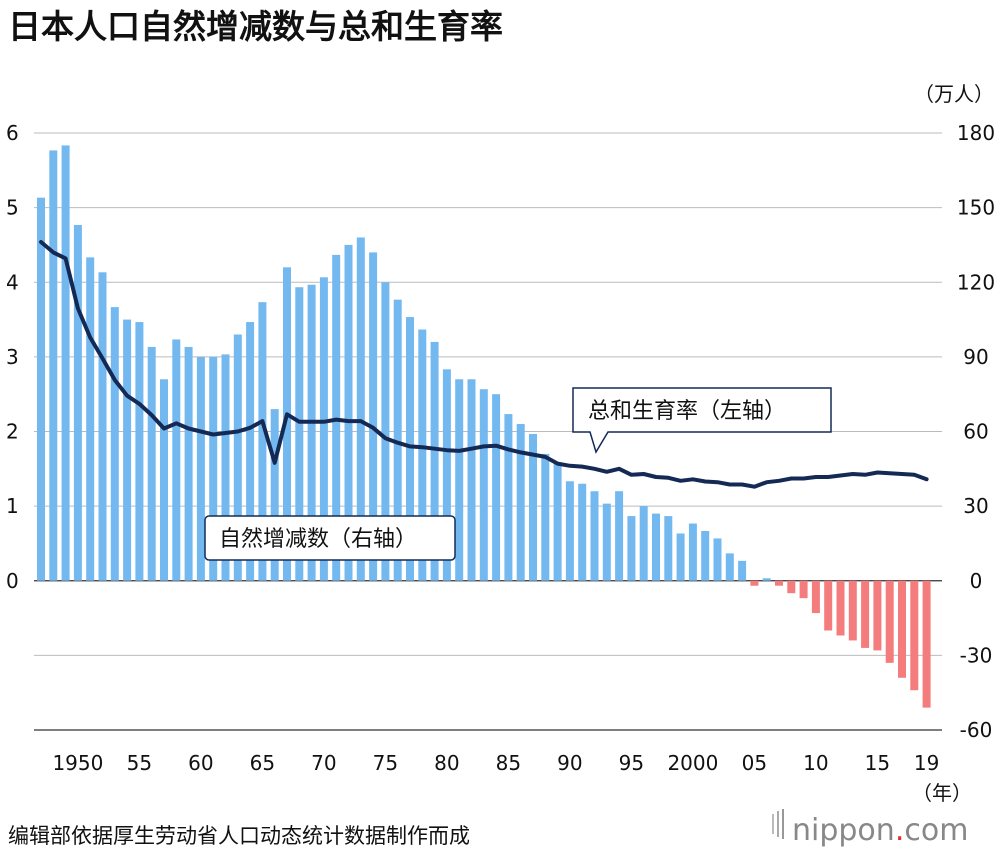 The width and height of the screenshot is (1000, 860). I want to click on x-tick-label: 70, so click(323, 763).